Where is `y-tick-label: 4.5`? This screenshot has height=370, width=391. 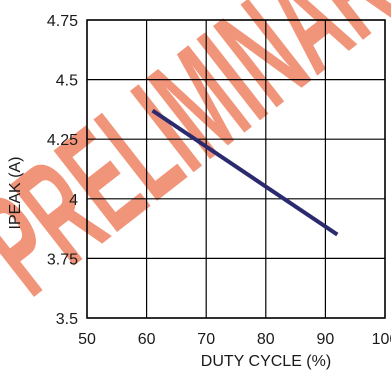
y-tick-label: 4.5 is located at coordinates (67, 81).